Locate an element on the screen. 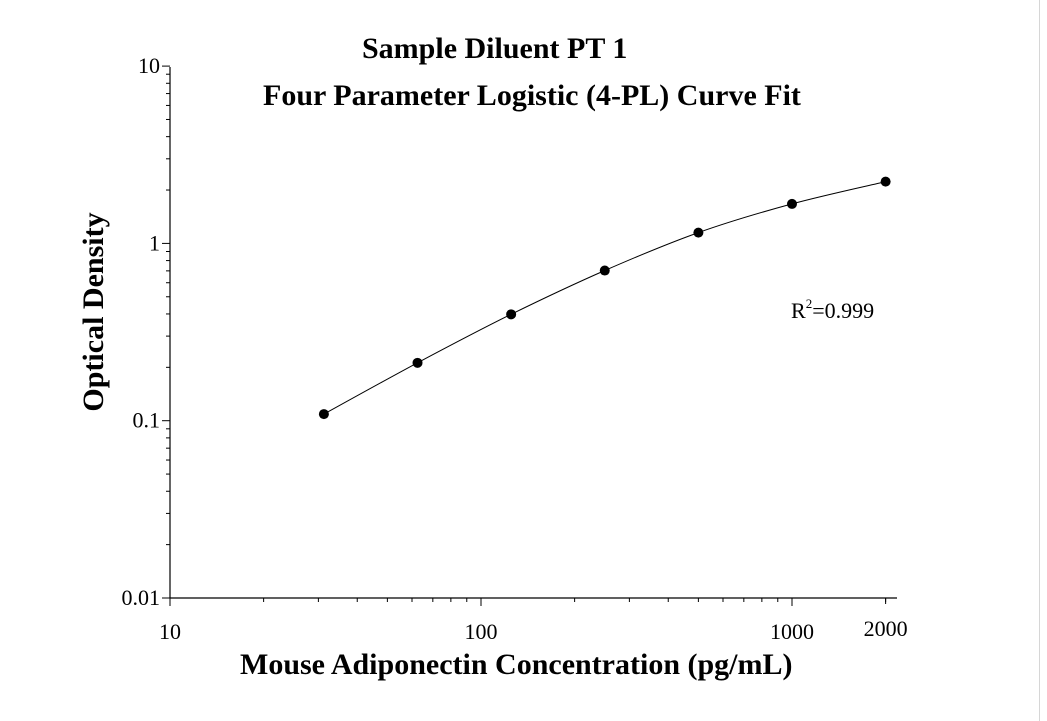 The height and width of the screenshot is (721, 1047). r-squared-base: R is located at coordinates (798, 310).